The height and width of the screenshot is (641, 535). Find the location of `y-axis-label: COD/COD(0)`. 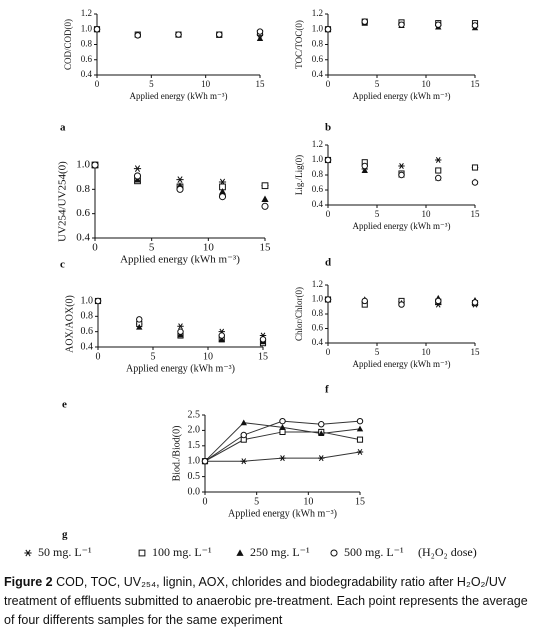

y-axis-label: COD/COD(0) is located at coordinates (68, 44).